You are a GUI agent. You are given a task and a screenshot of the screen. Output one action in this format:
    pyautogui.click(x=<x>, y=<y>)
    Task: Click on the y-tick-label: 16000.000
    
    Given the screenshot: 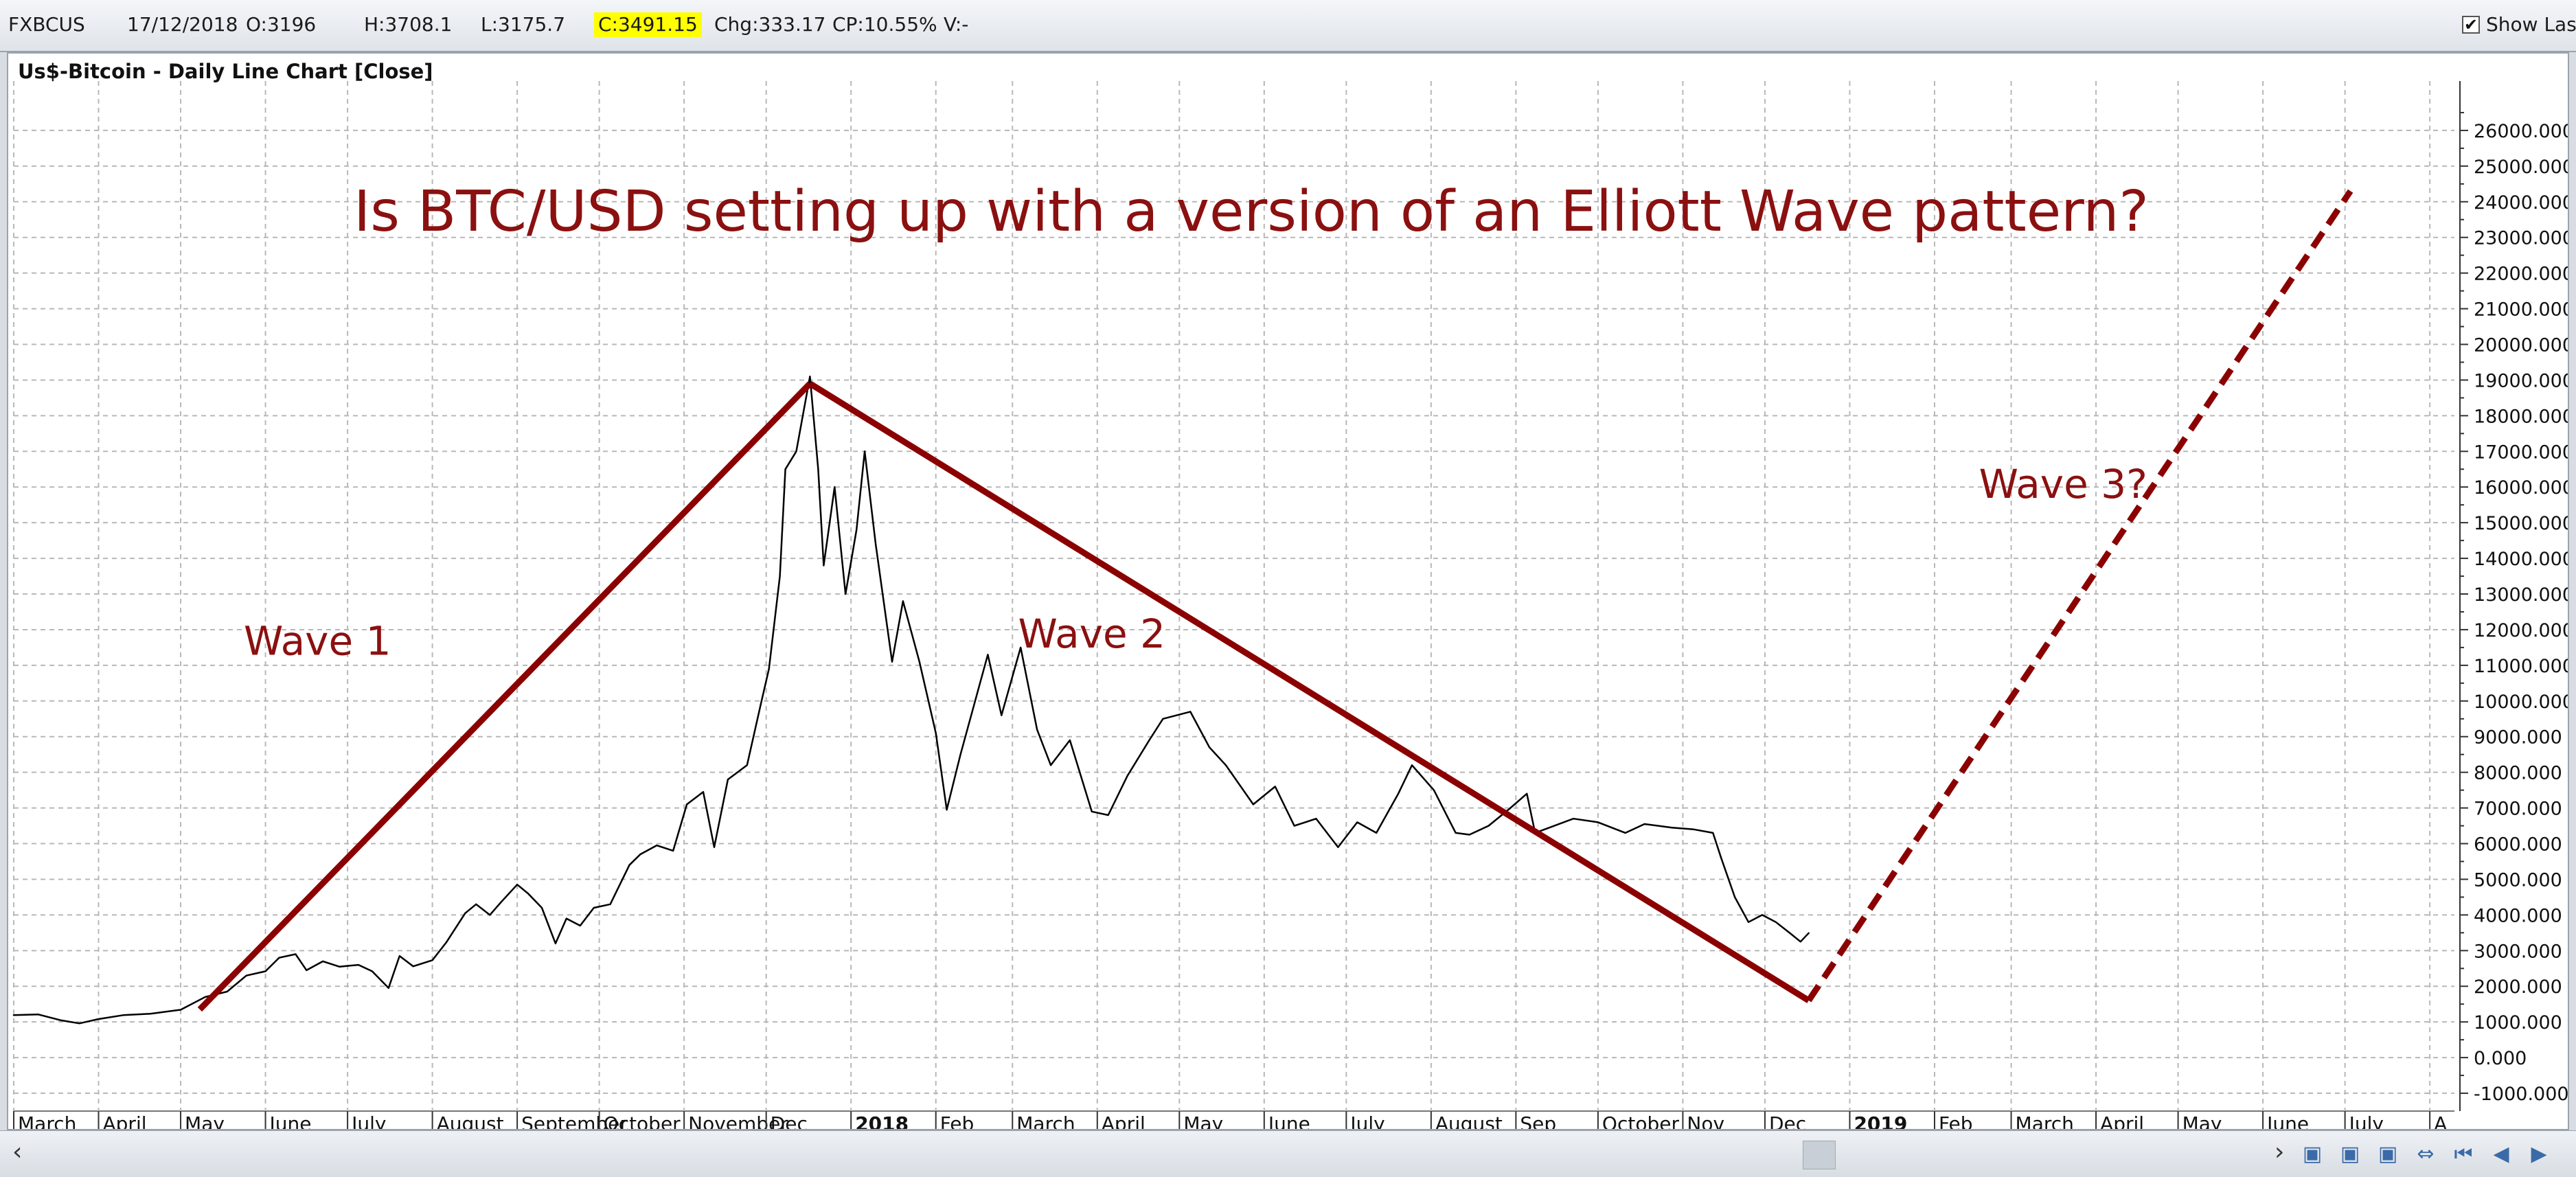 What is the action you would take?
    pyautogui.click(x=2521, y=488)
    